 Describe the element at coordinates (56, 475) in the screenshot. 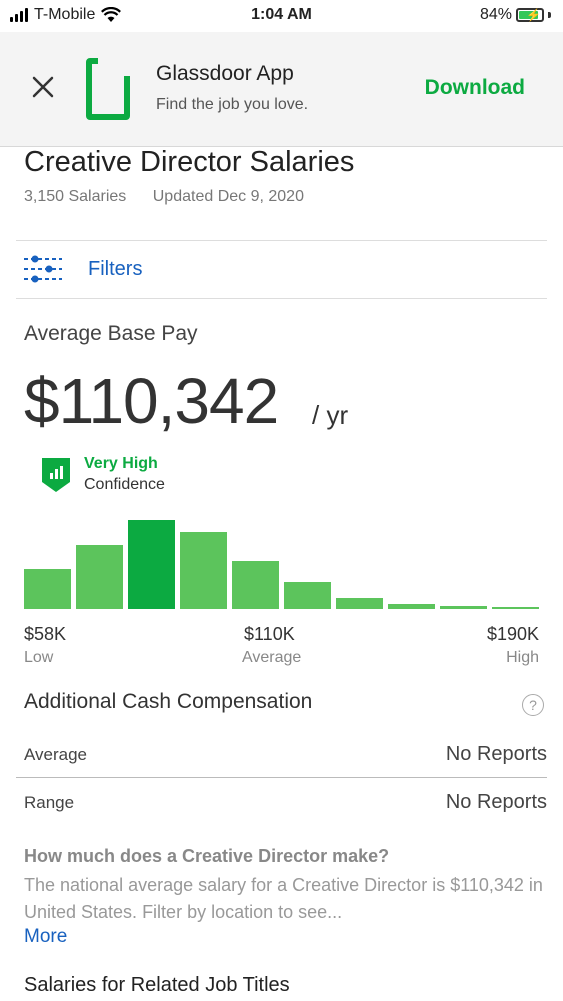

I see `confidence-shield-icon` at that location.